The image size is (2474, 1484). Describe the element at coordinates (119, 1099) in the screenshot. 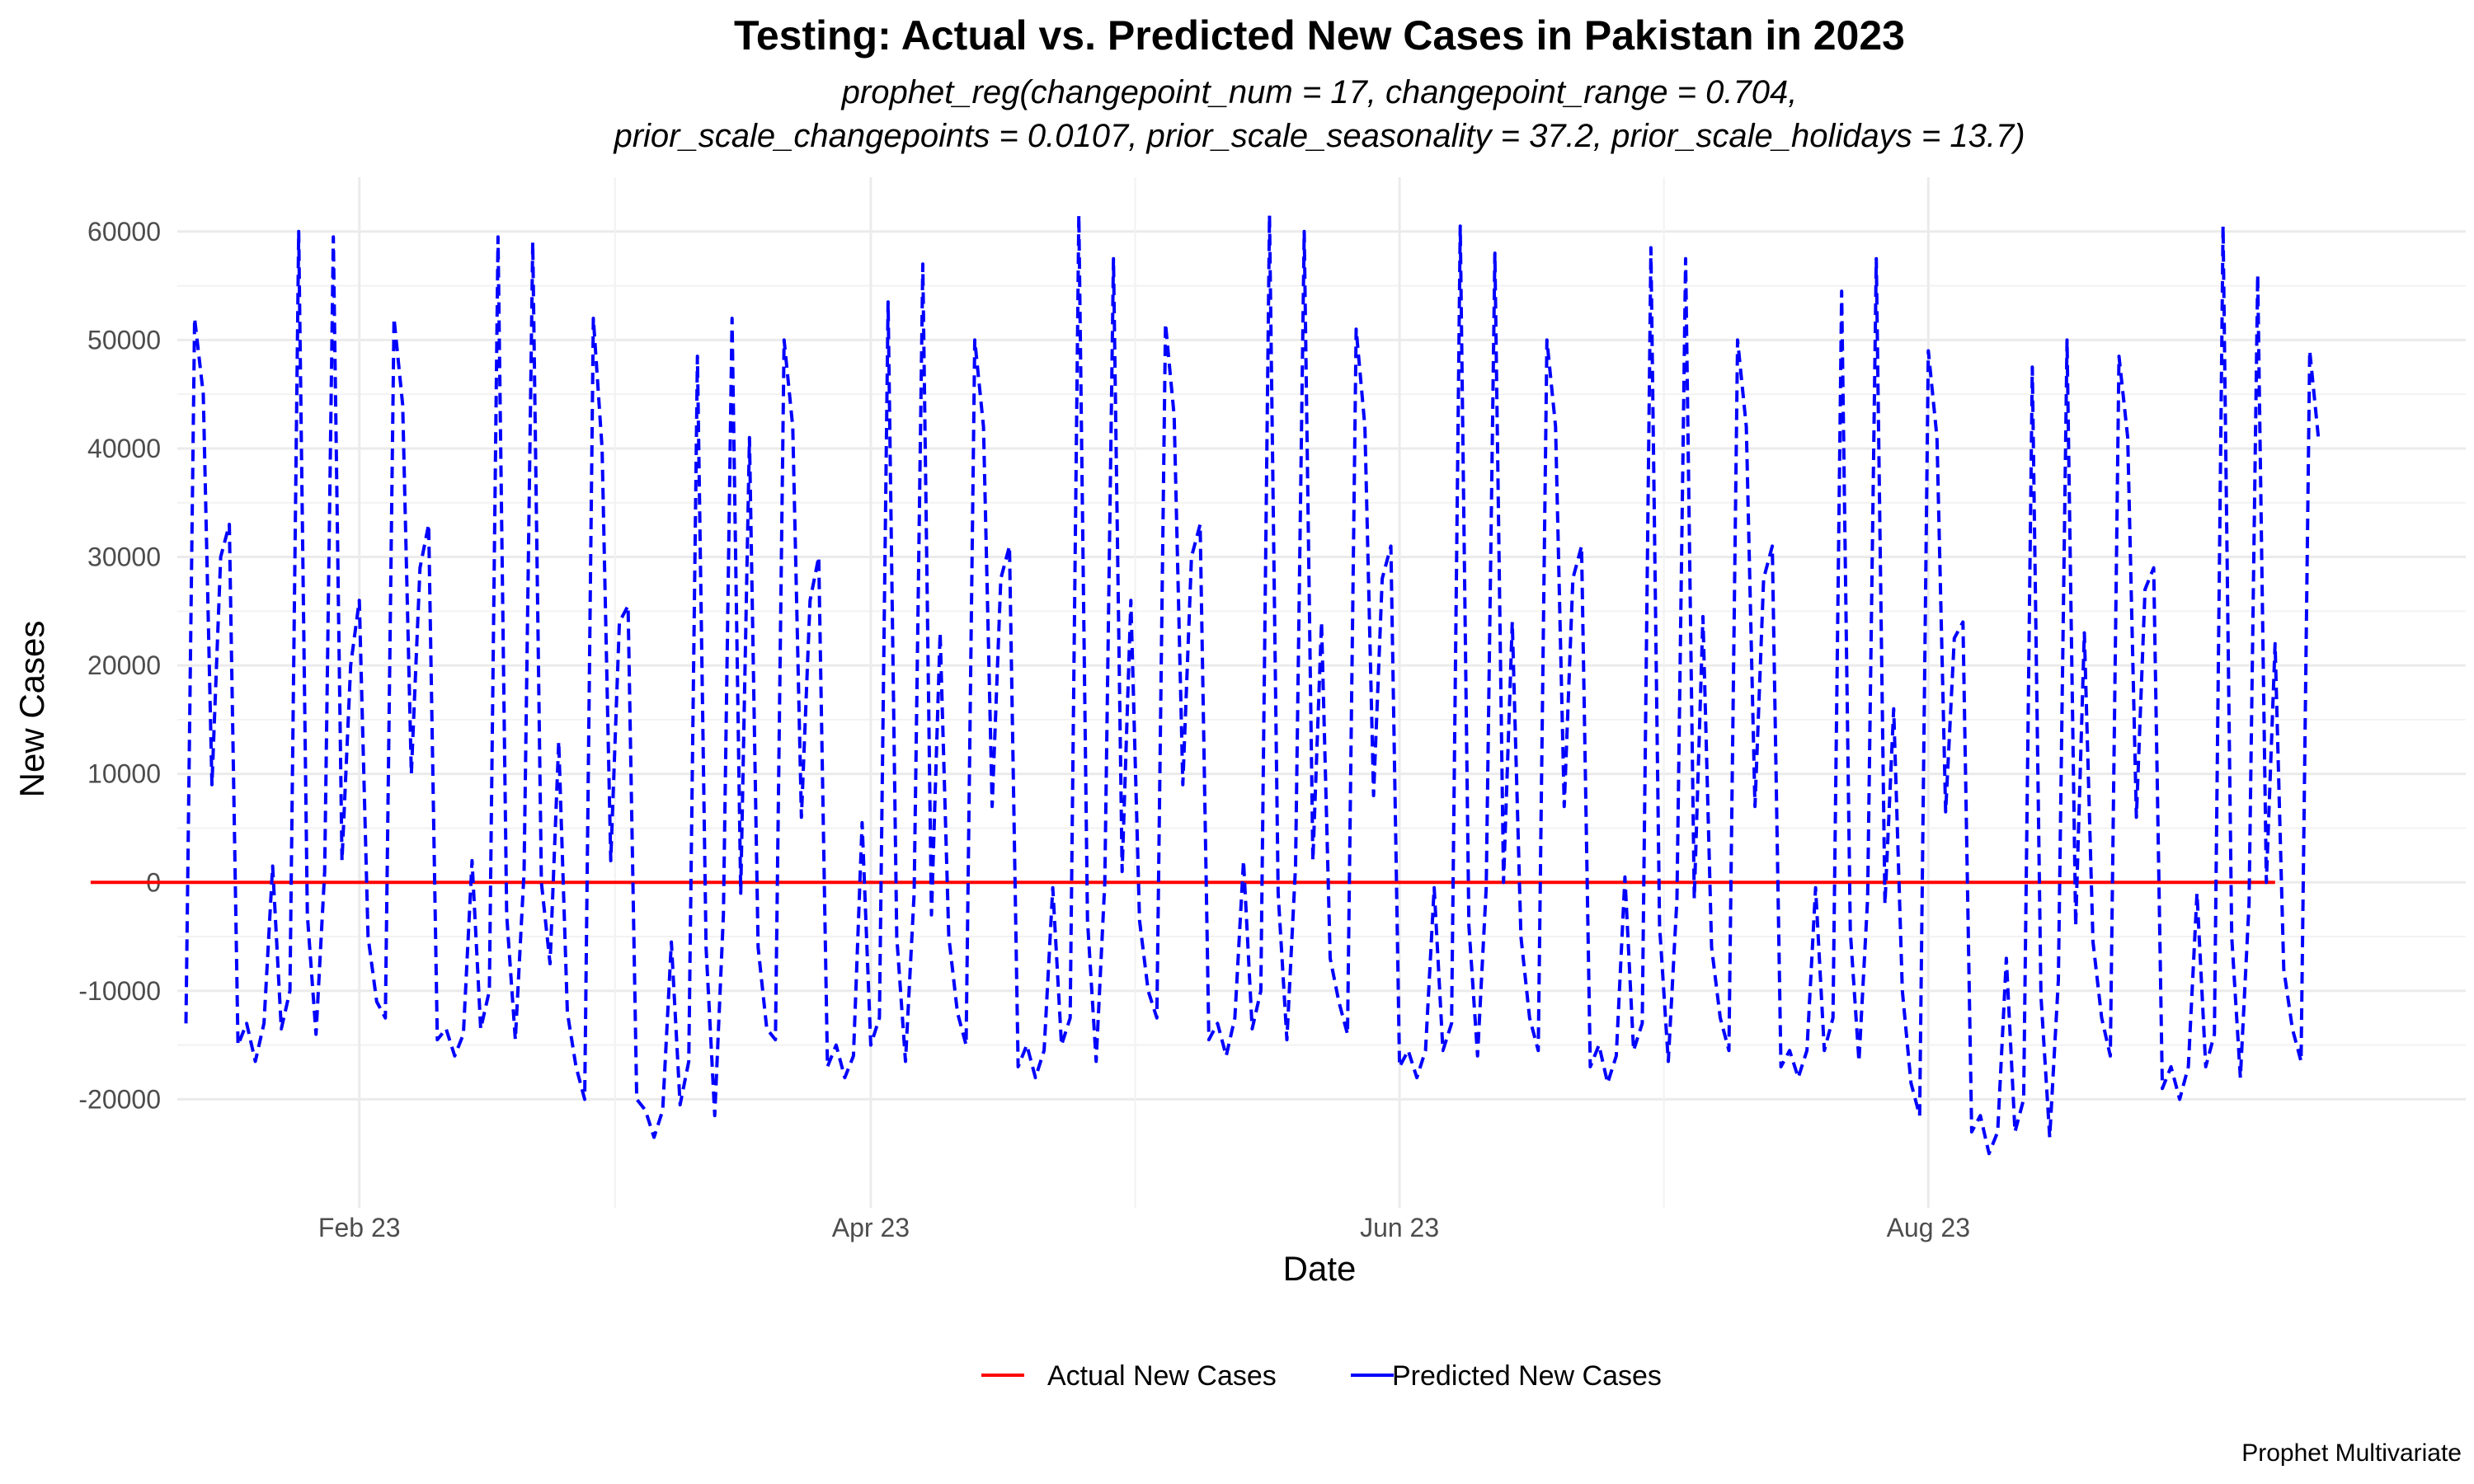

I see `y-tick-label: -20000` at that location.